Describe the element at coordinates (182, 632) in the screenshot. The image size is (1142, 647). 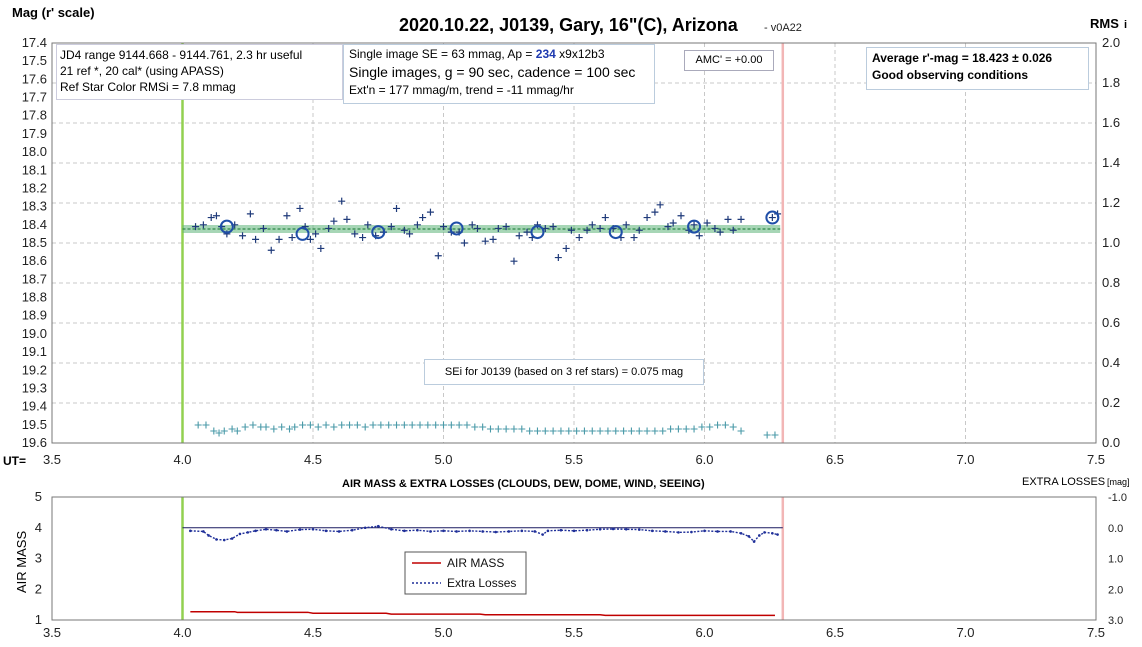
I see `lower-x-tick-label: 4.0` at that location.